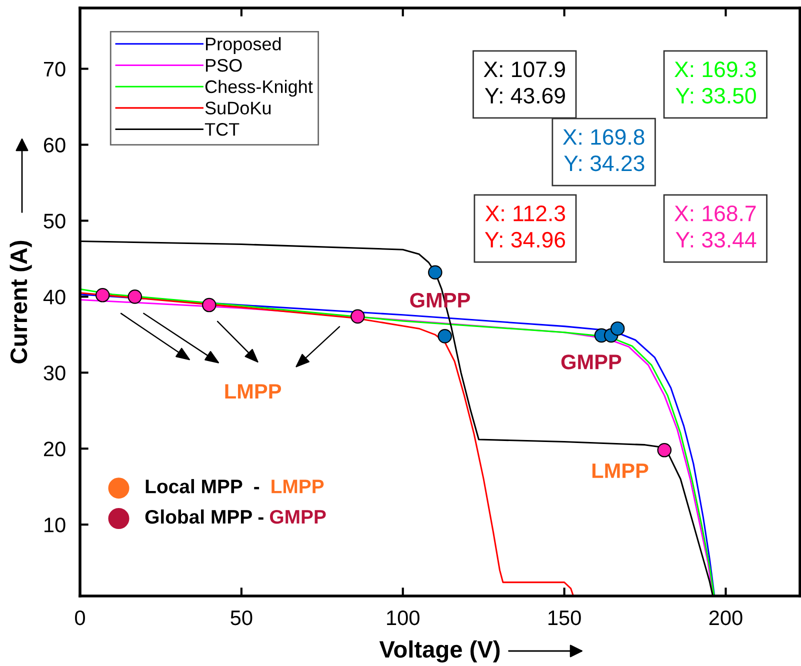 Image resolution: width=801 pixels, height=666 pixels. What do you see at coordinates (524, 82) in the screenshot?
I see `annotation: X: 107.9 Y: 43.69` at bounding box center [524, 82].